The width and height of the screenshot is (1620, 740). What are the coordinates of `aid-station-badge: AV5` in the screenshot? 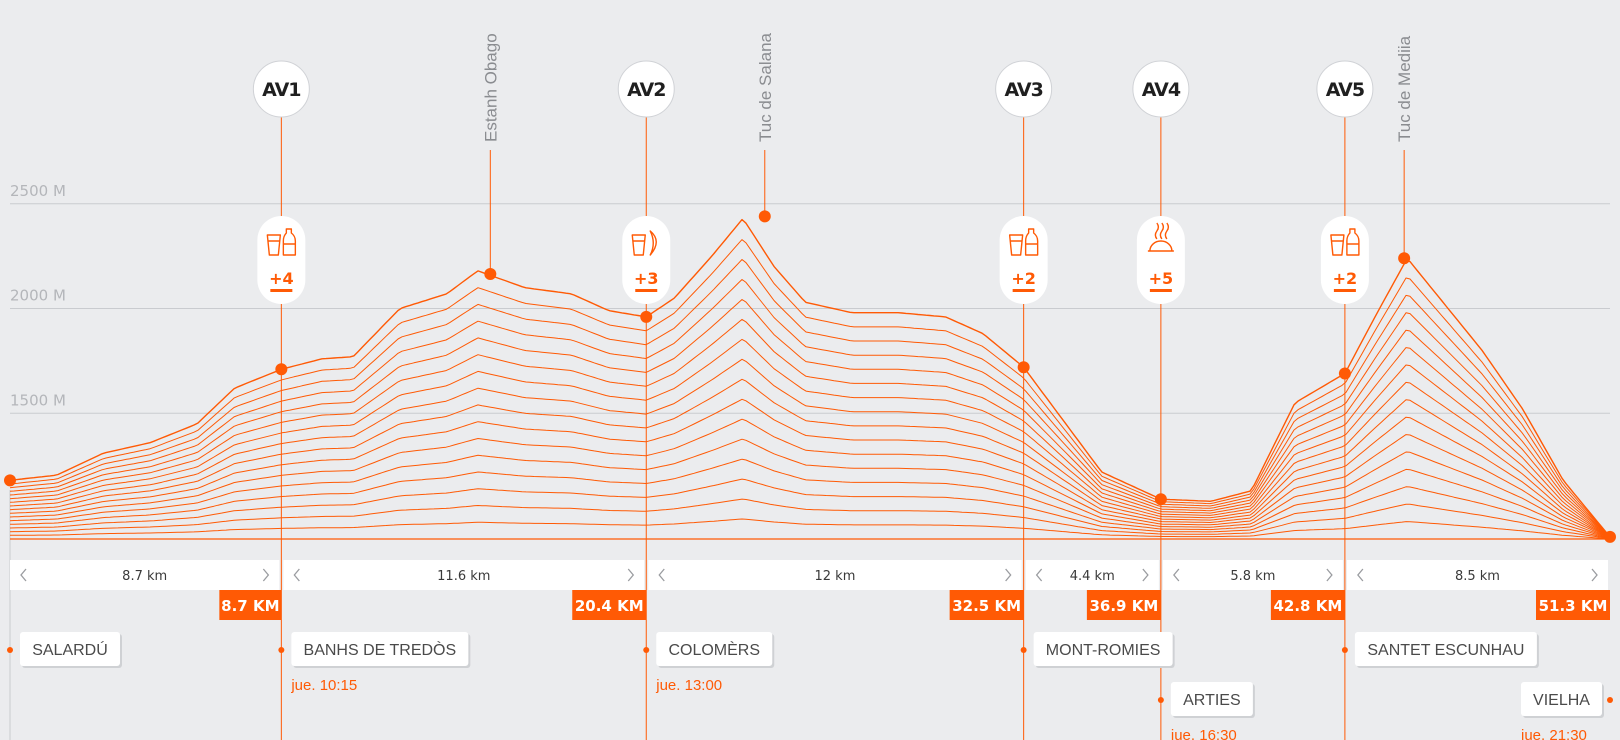 It's located at (1345, 89).